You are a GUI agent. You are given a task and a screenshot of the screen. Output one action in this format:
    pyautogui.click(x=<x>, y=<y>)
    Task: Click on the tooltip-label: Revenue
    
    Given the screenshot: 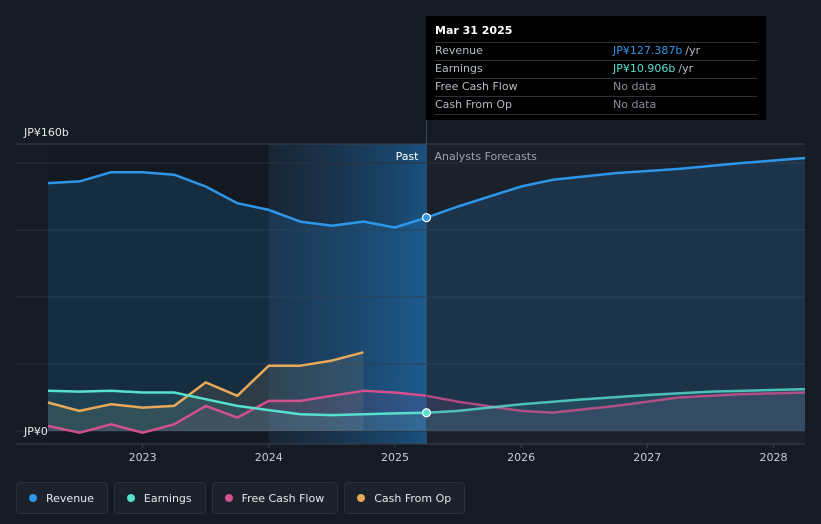 What is the action you would take?
    pyautogui.click(x=459, y=50)
    